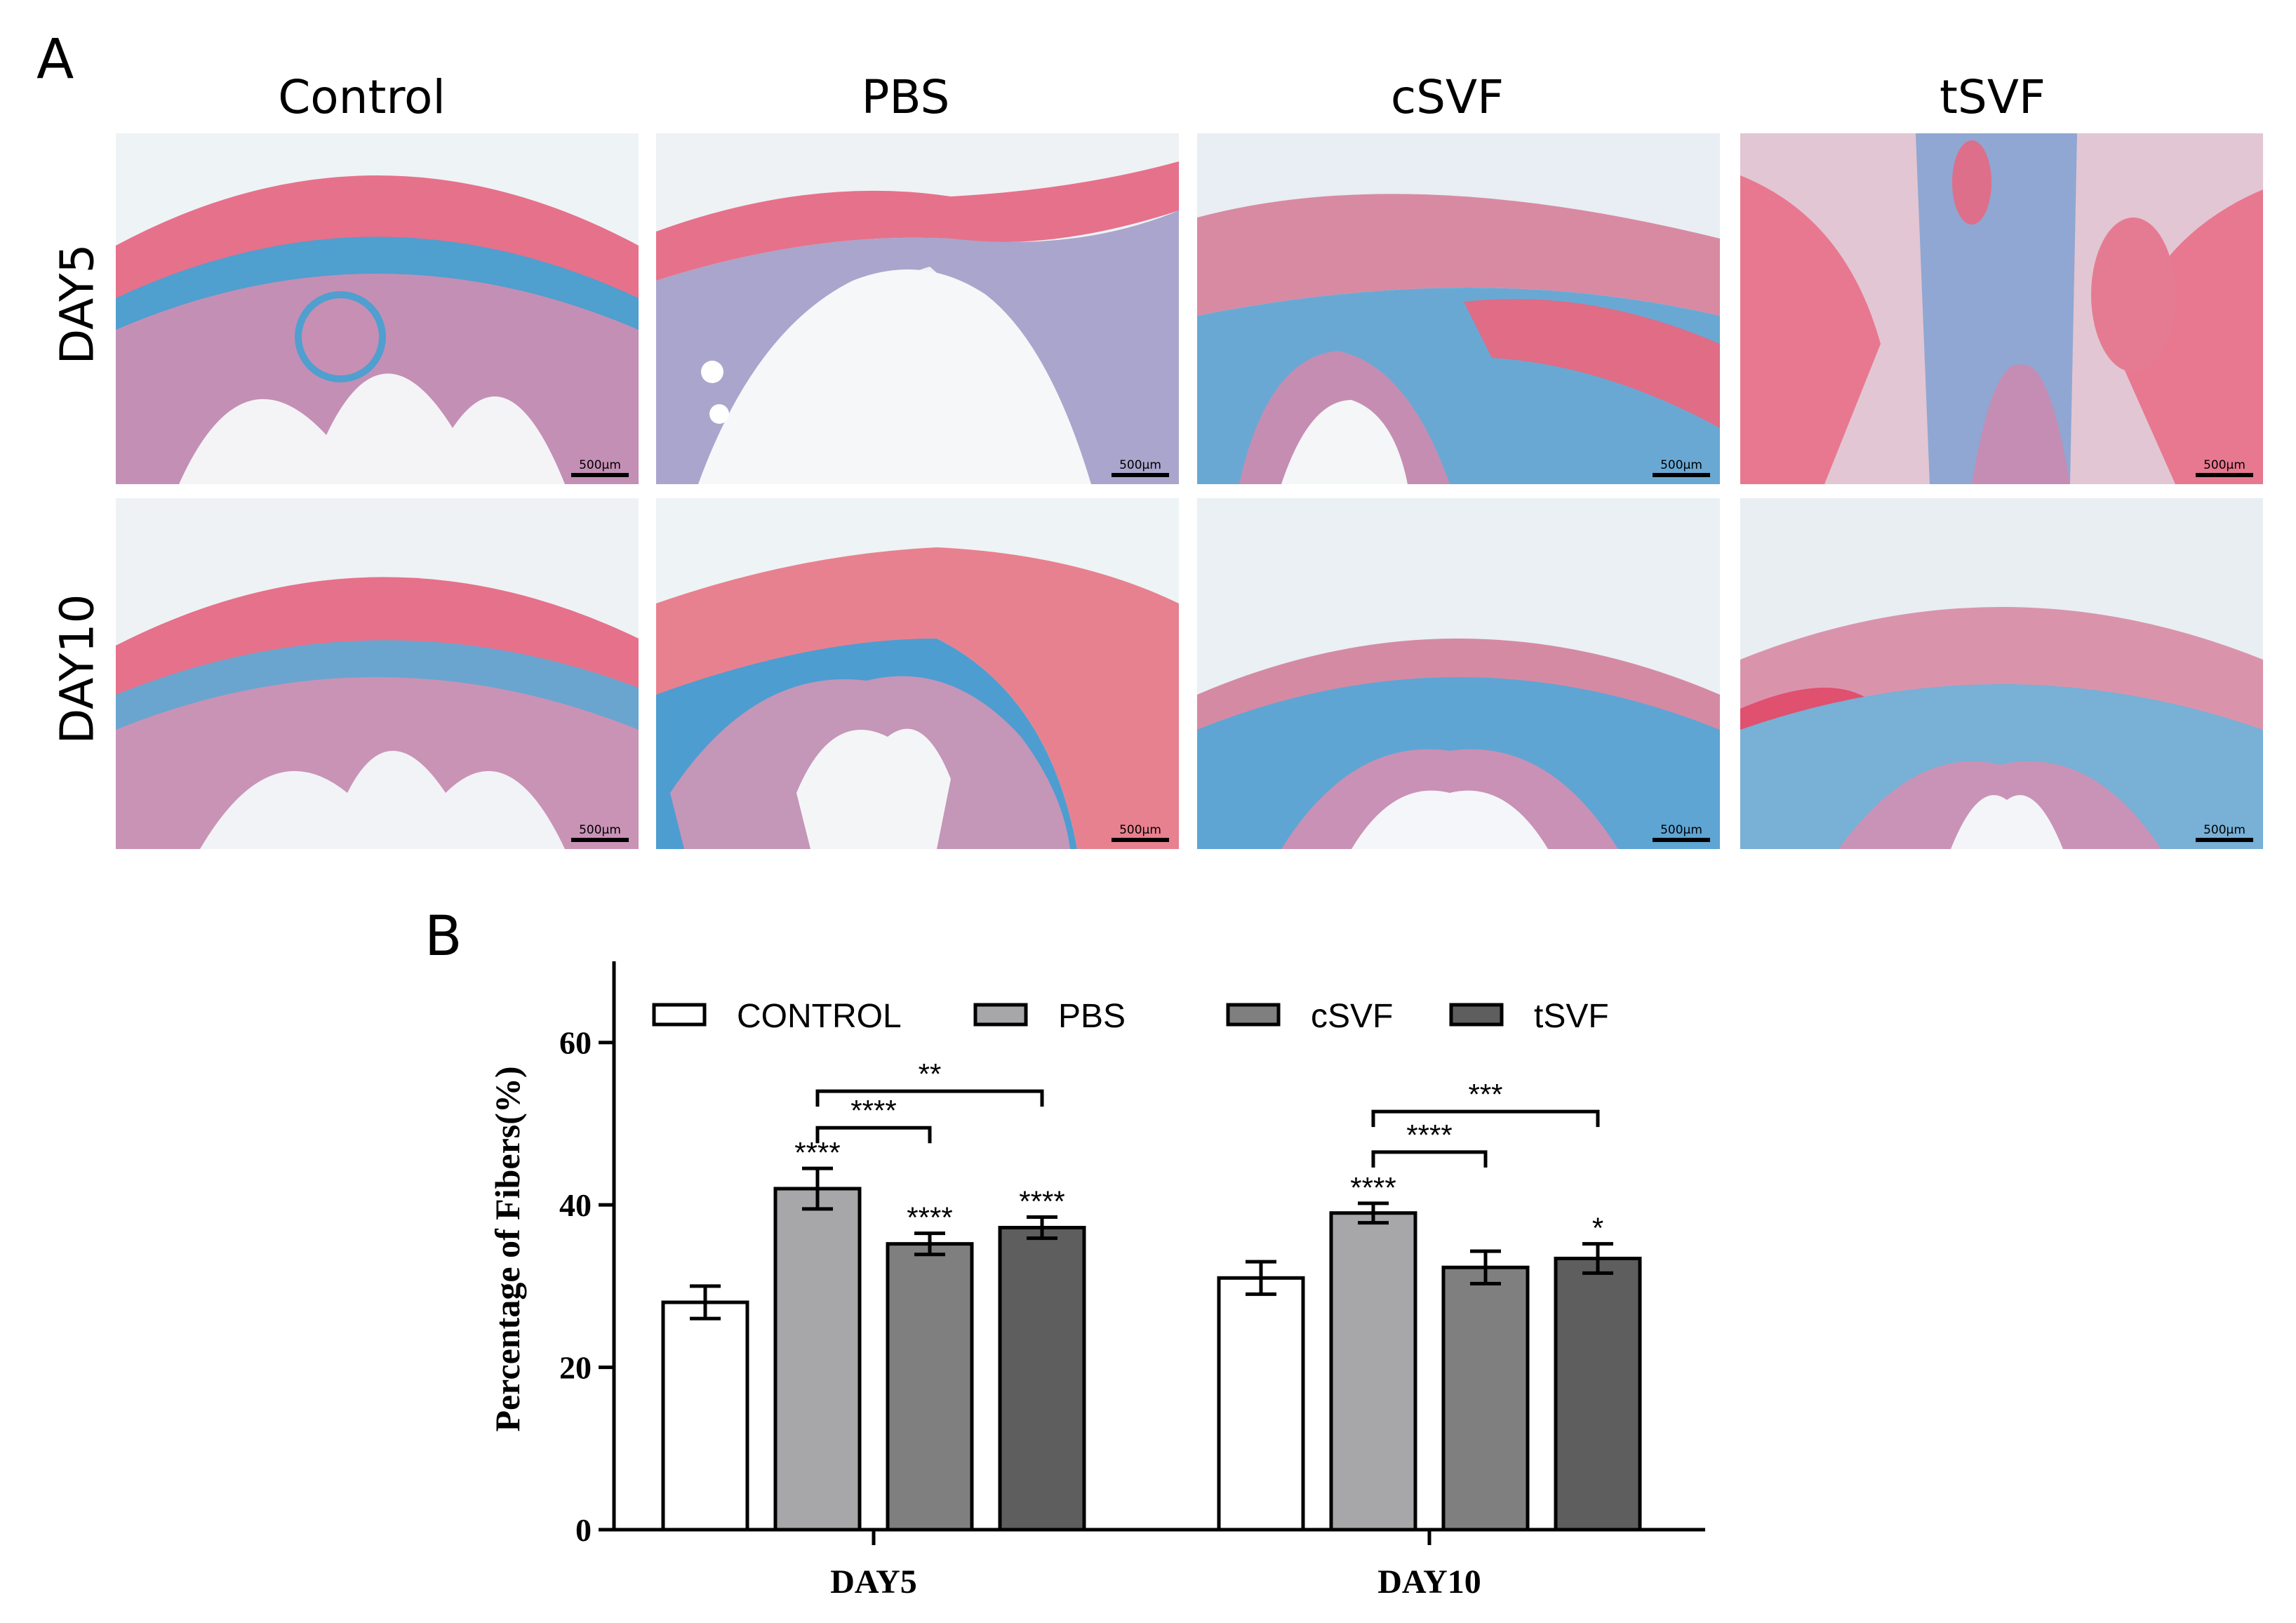 This screenshot has width=2296, height=1623. What do you see at coordinates (1571, 1016) in the screenshot?
I see `legend-label-tsvf: tSVF` at bounding box center [1571, 1016].